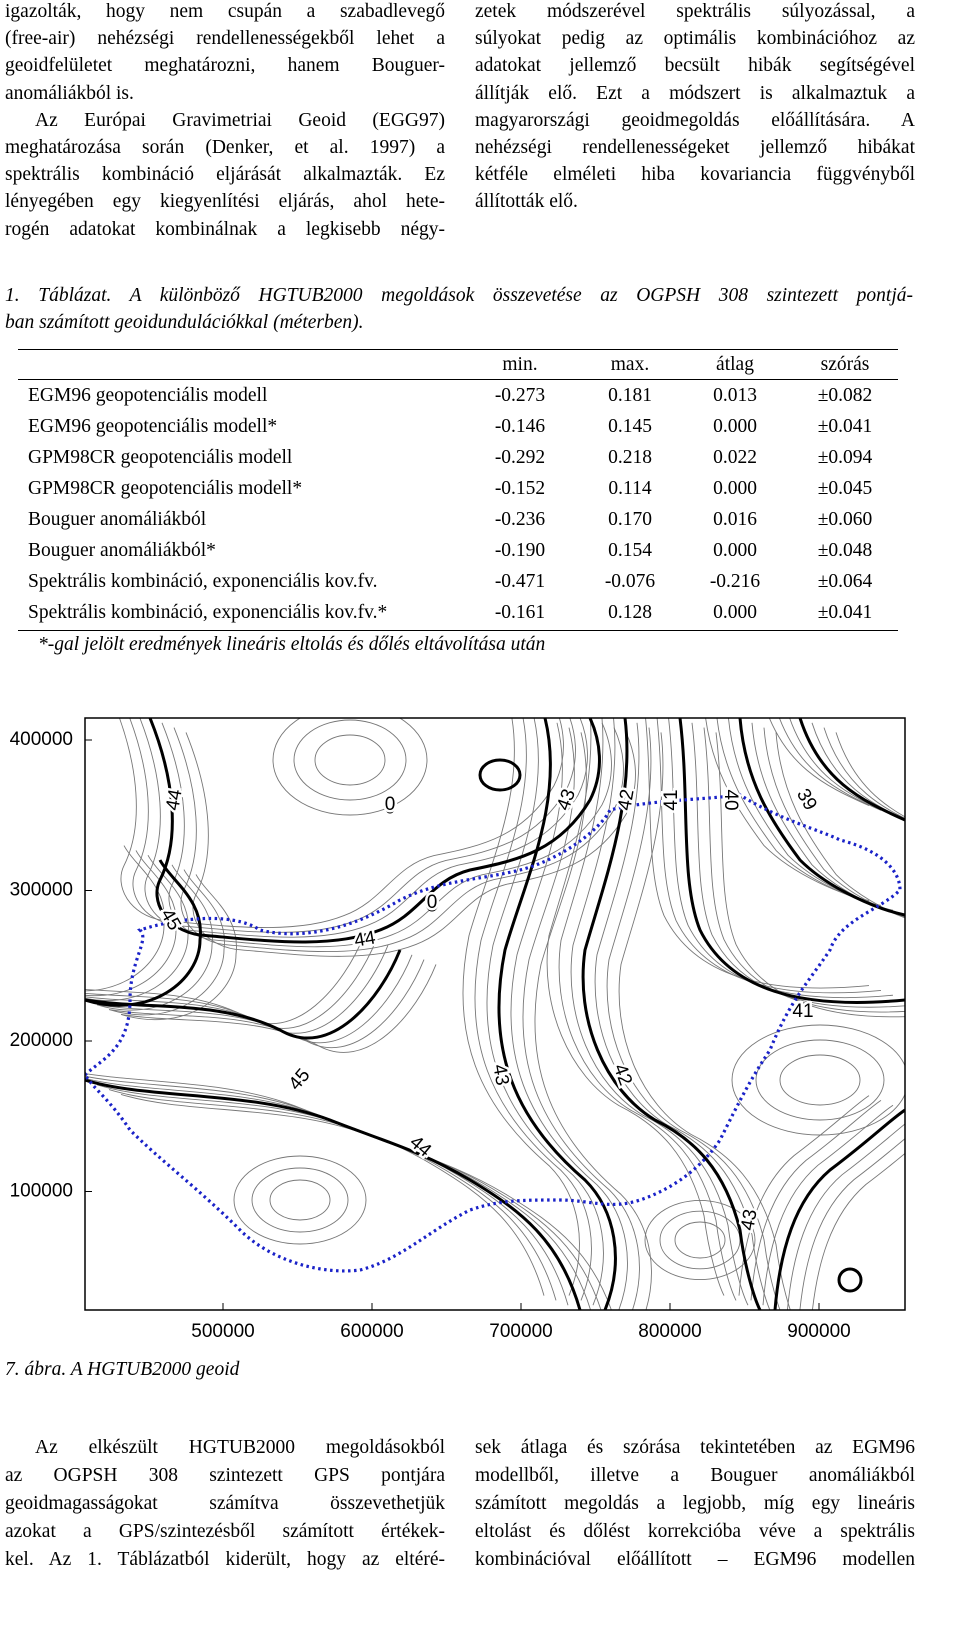 This screenshot has height=1643, width=960. I want to click on text-line: anomáliákból is., so click(69, 93).